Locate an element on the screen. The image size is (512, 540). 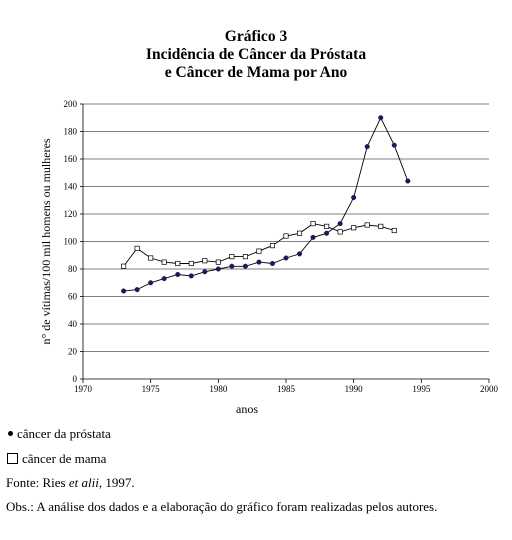
legend-item-breast: câncer de mama is located at coordinates (56, 459).